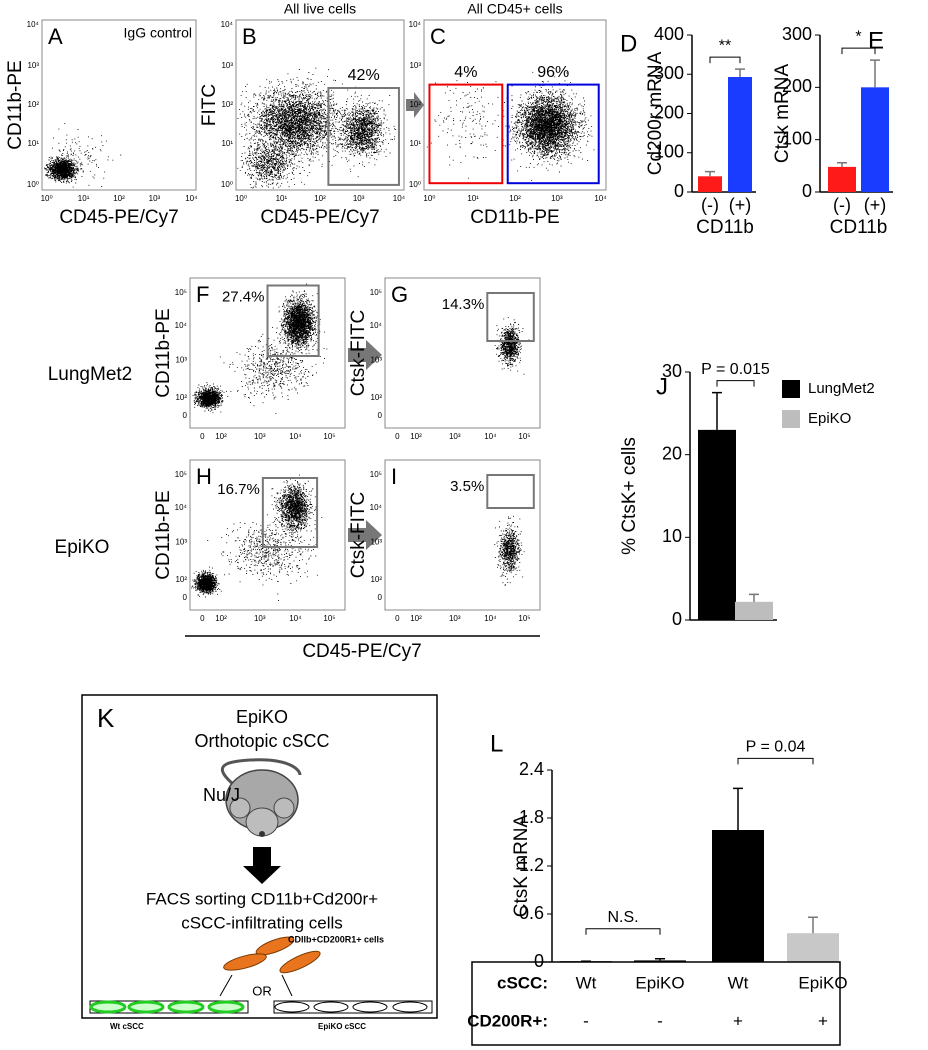 The height and width of the screenshot is (1050, 928). What do you see at coordinates (662, 386) in the screenshot?
I see `panel-letter: J` at bounding box center [662, 386].